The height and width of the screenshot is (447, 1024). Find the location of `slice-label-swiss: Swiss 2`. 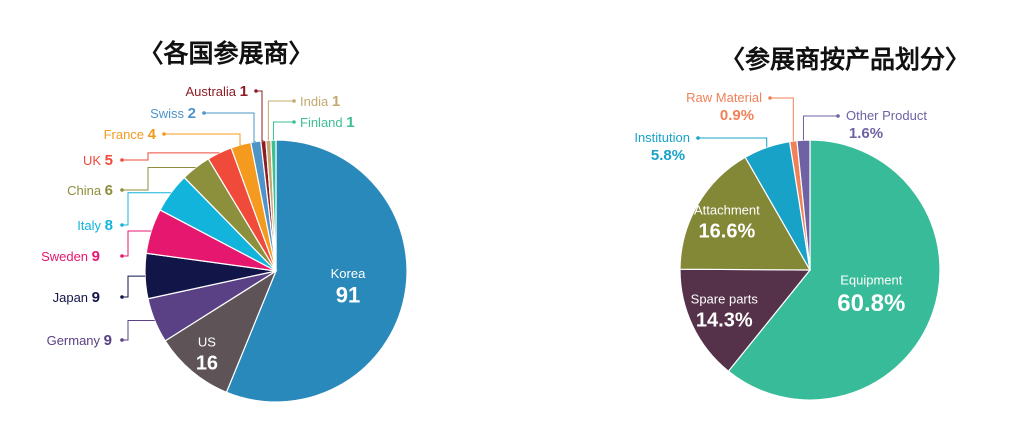

slice-label-swiss: Swiss 2 is located at coordinates (173, 113).